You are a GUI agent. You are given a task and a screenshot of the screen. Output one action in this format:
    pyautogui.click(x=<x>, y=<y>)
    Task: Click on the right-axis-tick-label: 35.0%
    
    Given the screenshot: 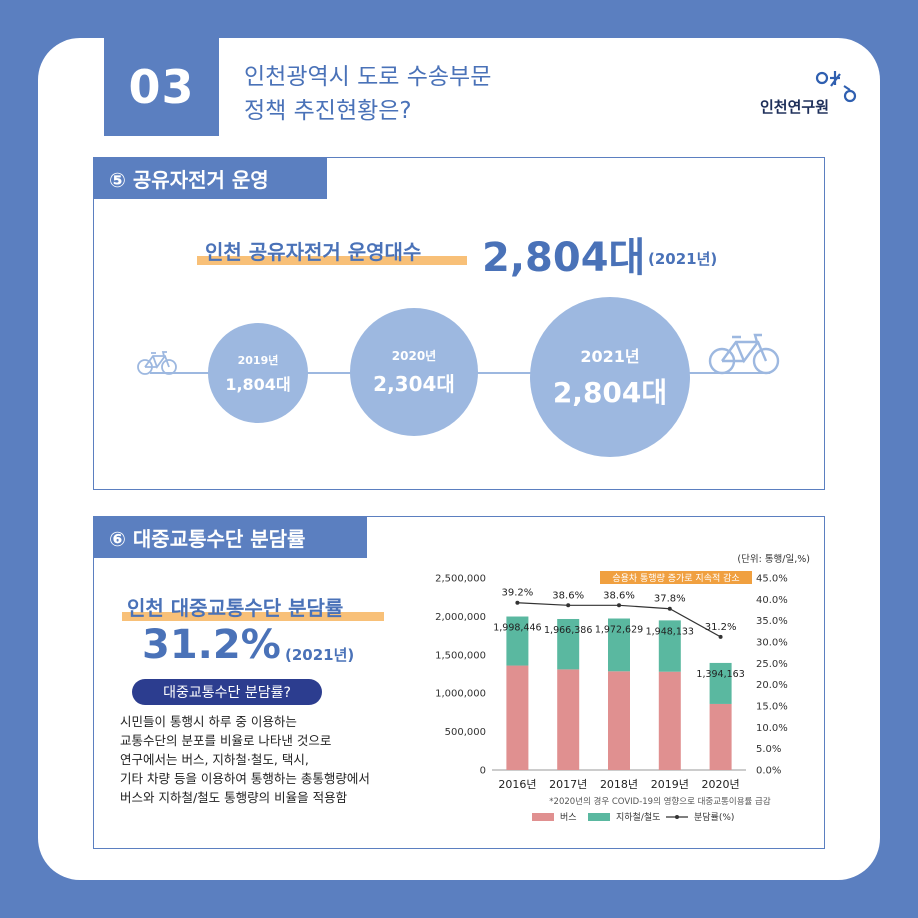 What is the action you would take?
    pyautogui.click(x=772, y=621)
    